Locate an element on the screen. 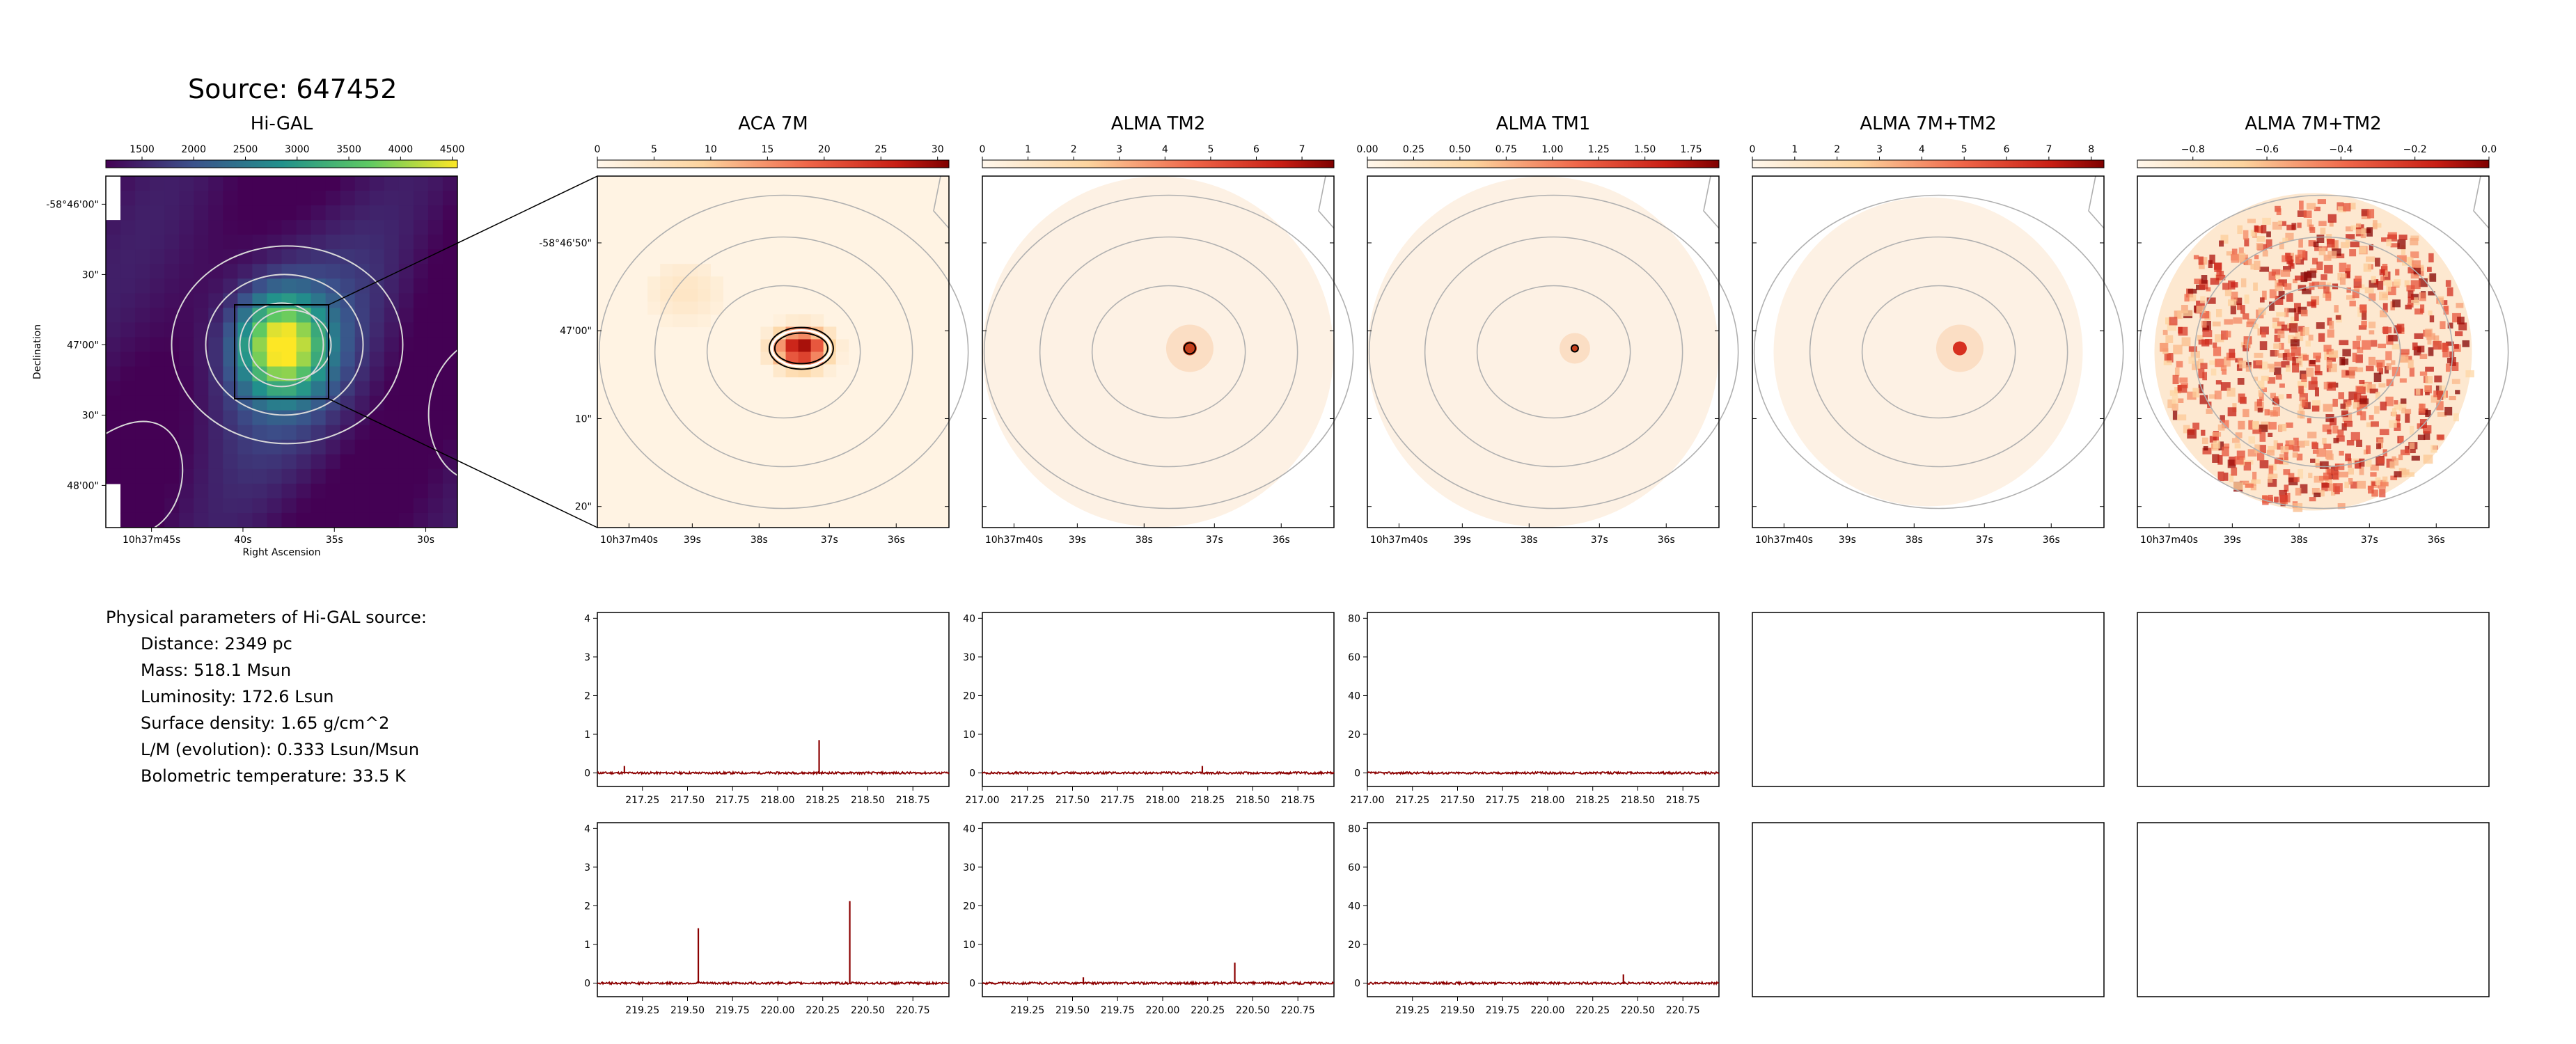 The image size is (2576, 1044). x-tick-label: 35s is located at coordinates (334, 540).